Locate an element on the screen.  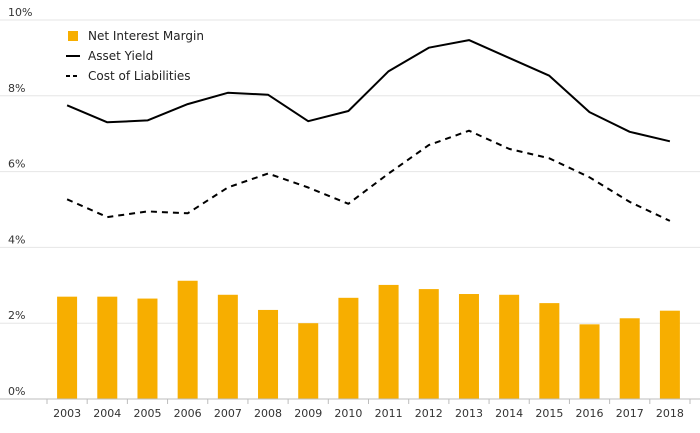
y-tick-label: 6% is located at coordinates (16, 164).